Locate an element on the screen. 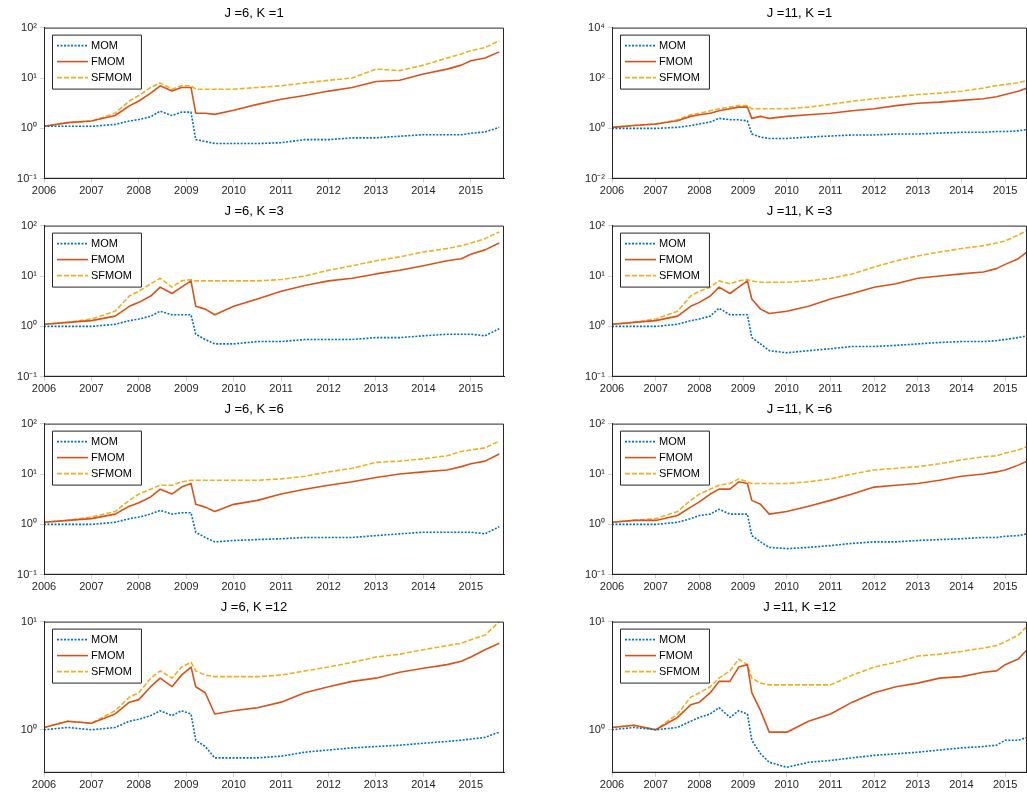 The width and height of the screenshot is (1027, 797). chart-title: J =11, K =12 is located at coordinates (799, 607).